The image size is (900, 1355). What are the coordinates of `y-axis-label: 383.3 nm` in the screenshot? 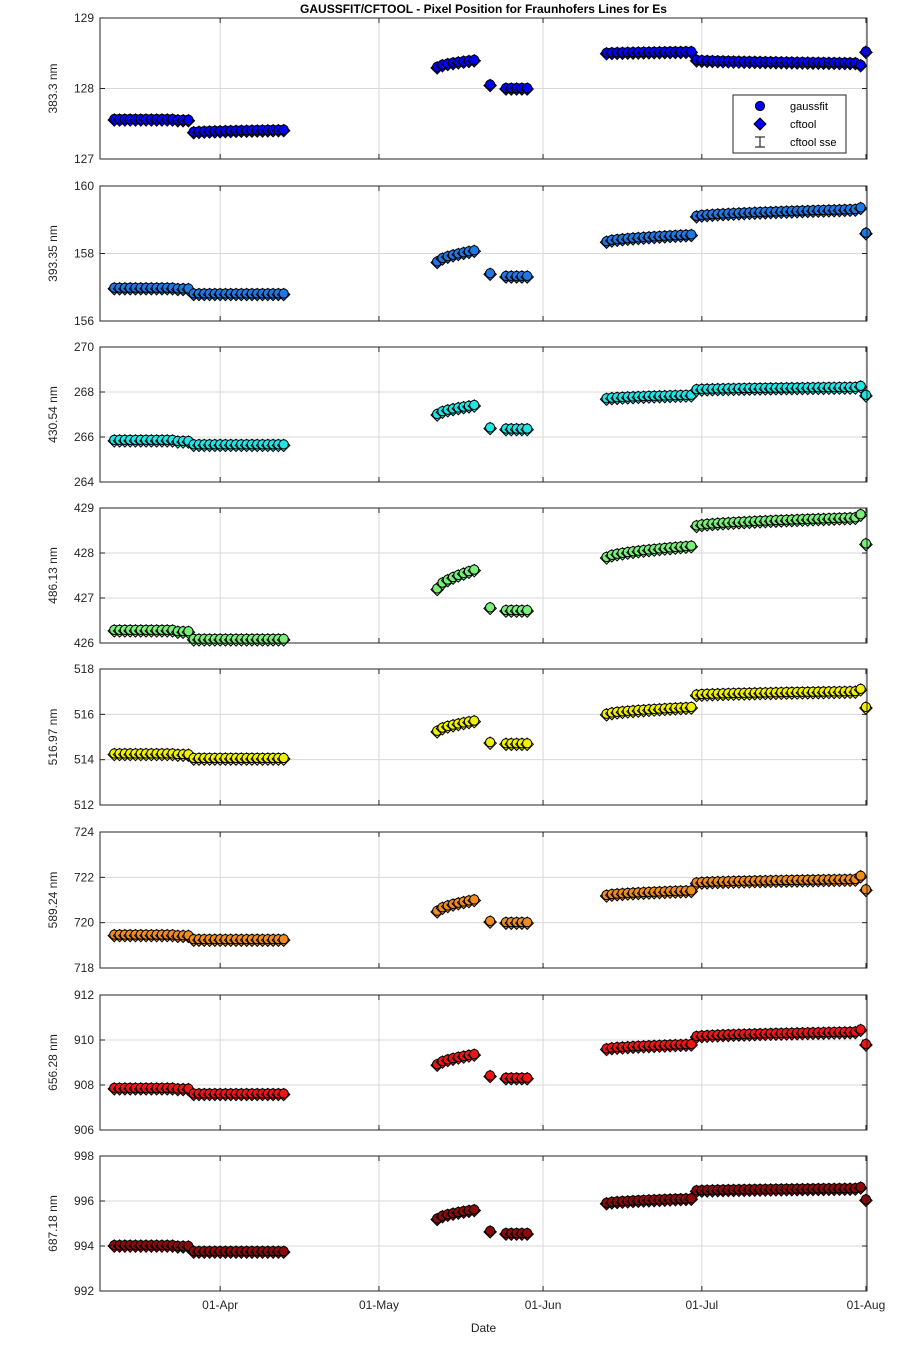 It's located at (53, 88).